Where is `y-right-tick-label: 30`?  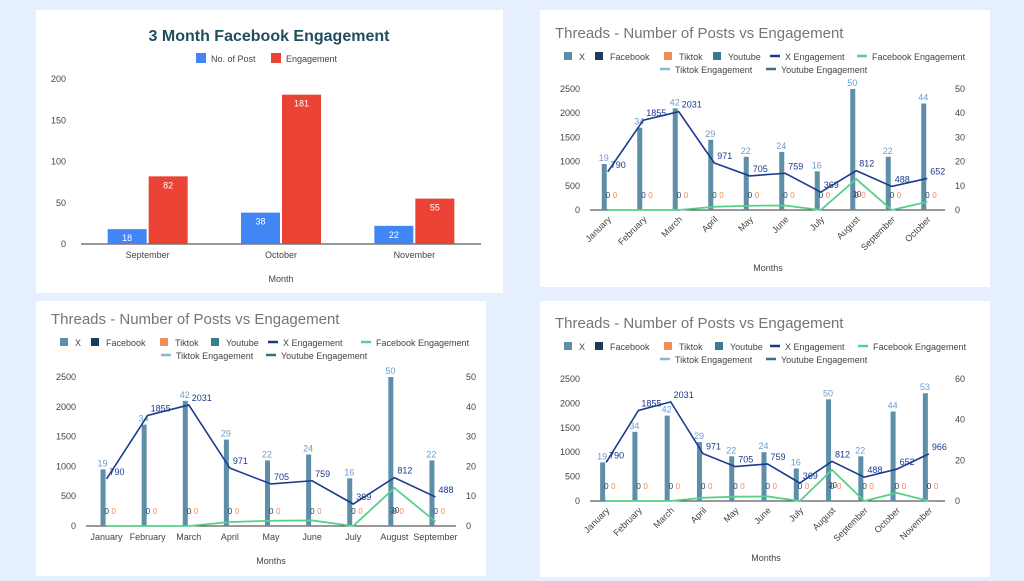
y-right-tick-label: 30 is located at coordinates (960, 137).